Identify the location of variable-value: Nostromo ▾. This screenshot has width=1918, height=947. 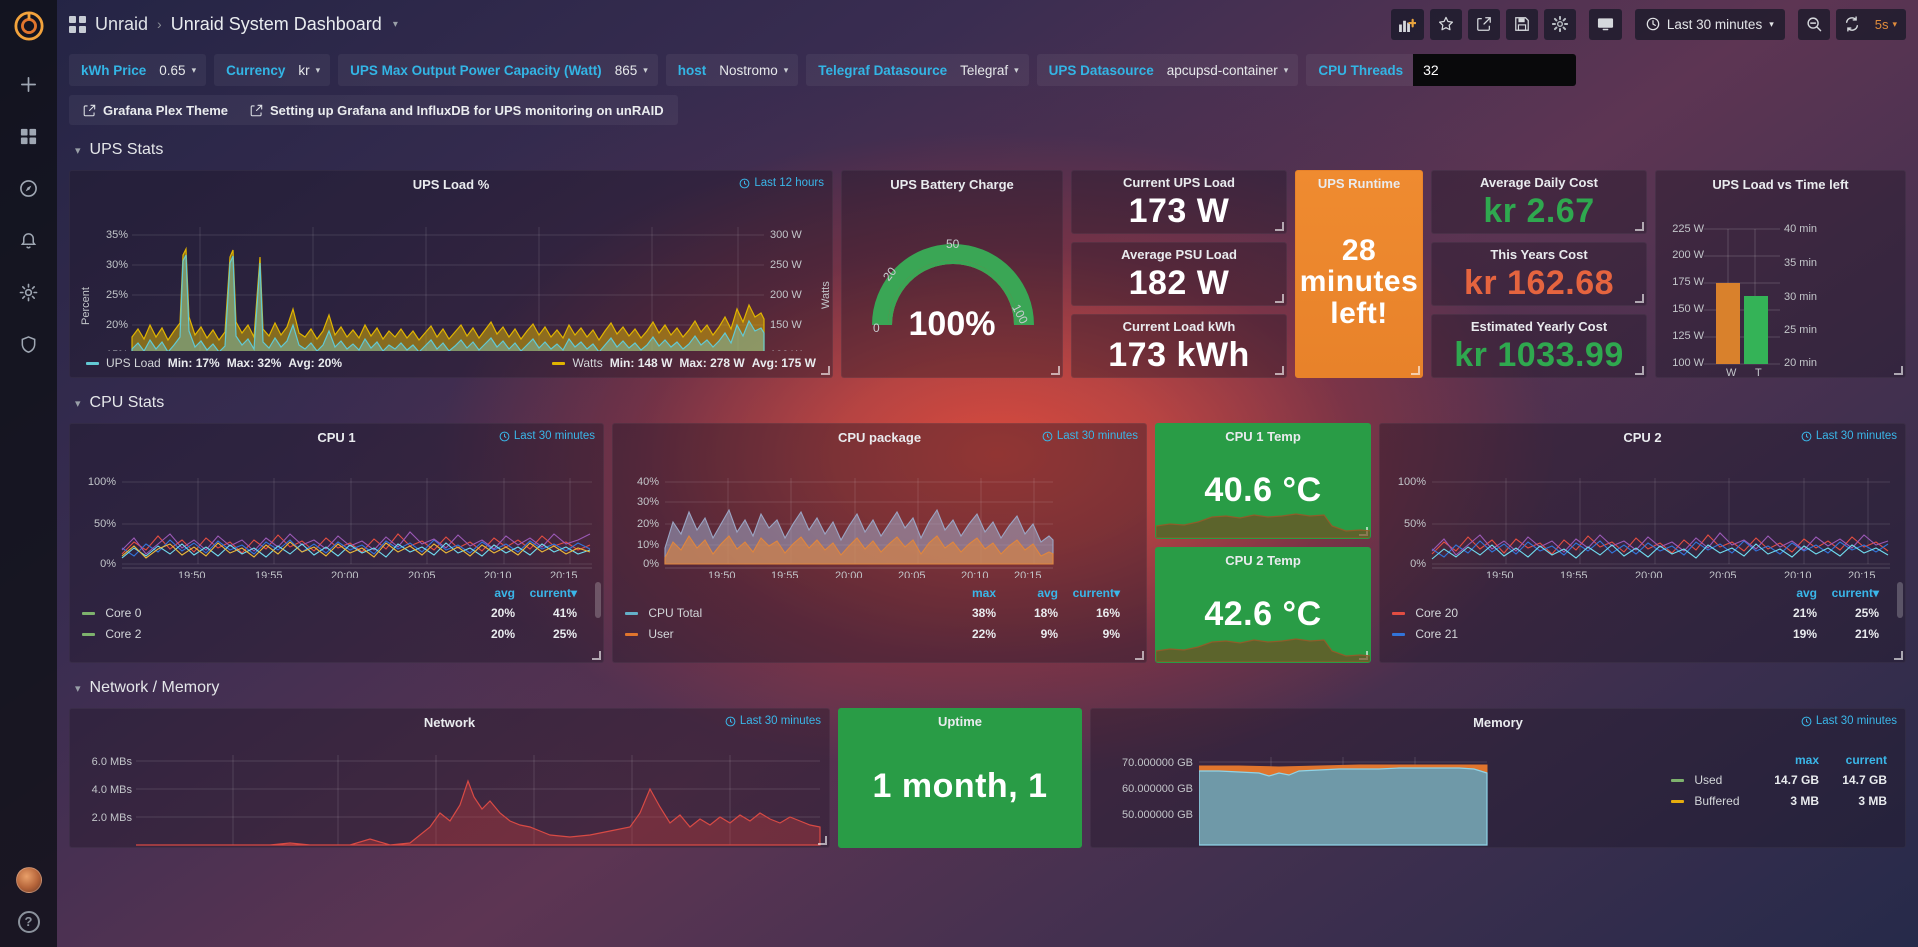
(753, 70).